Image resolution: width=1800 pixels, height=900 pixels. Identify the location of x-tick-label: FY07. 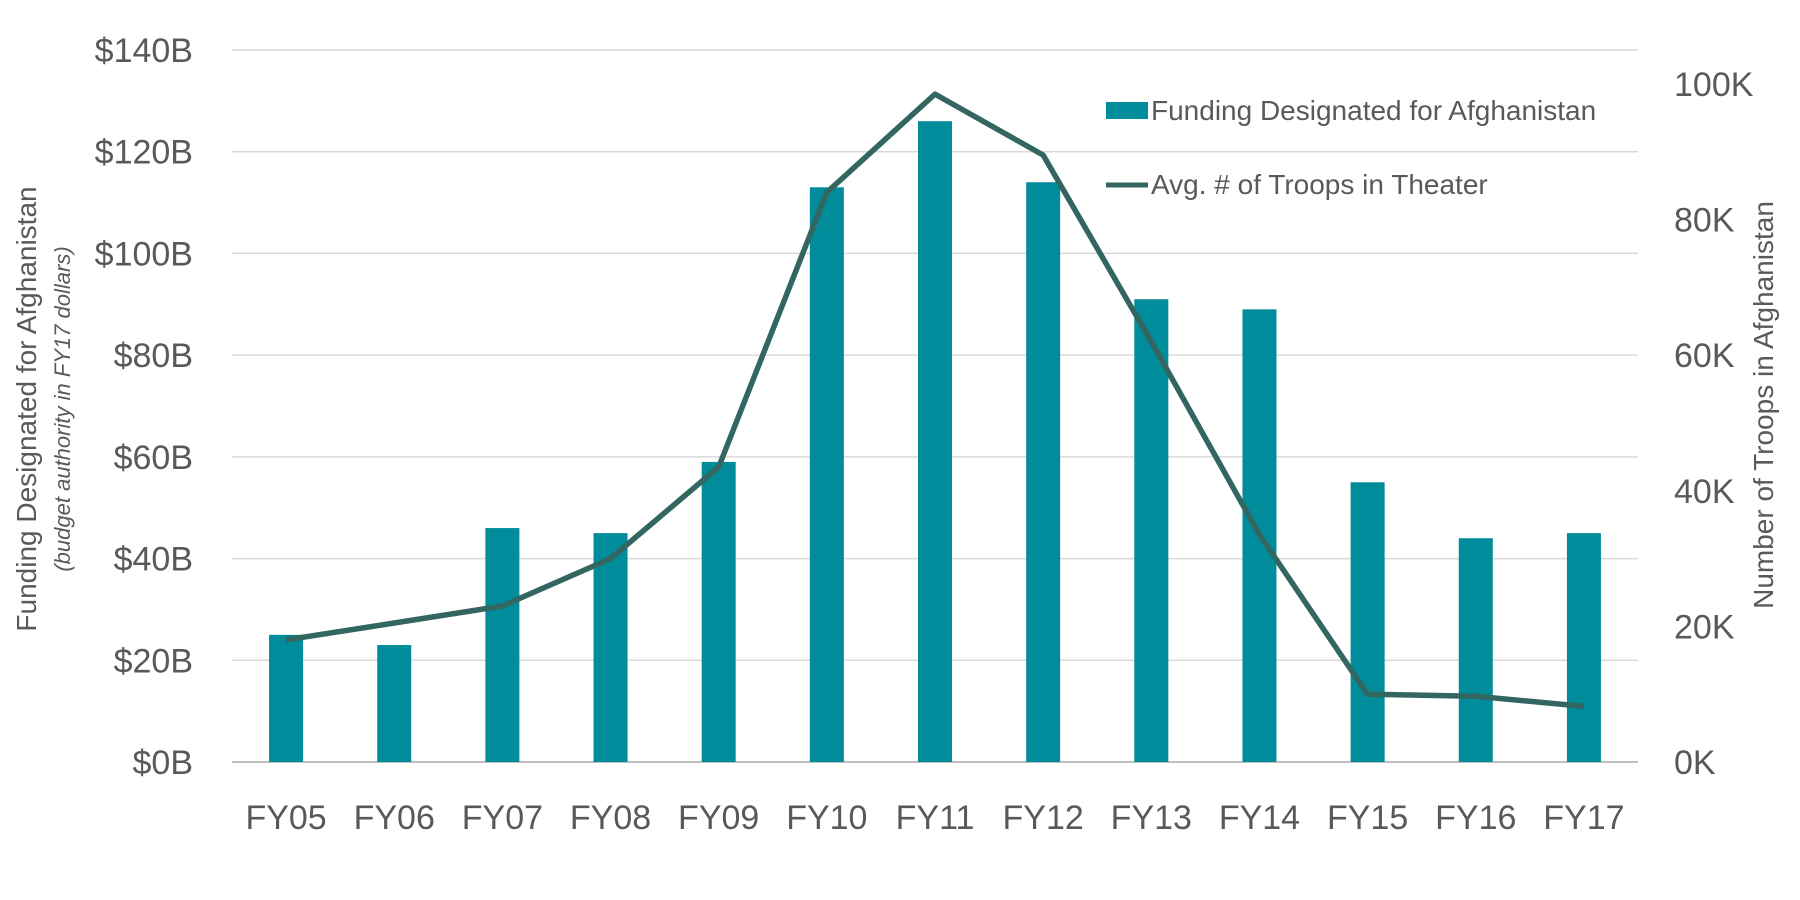
(502, 818).